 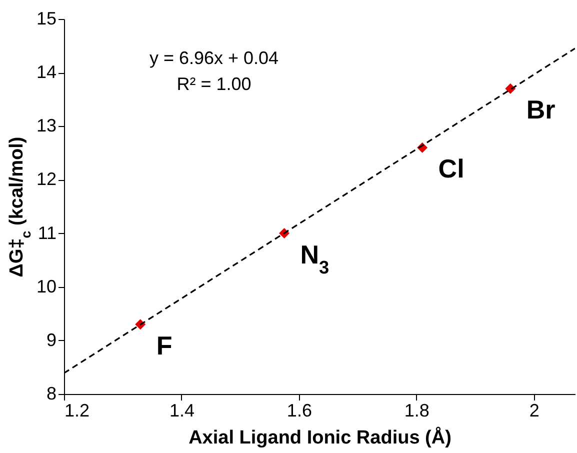 What do you see at coordinates (320, 437) in the screenshot?
I see `x-axis-title: Axial Ligand Ionic Radius (Å)` at bounding box center [320, 437].